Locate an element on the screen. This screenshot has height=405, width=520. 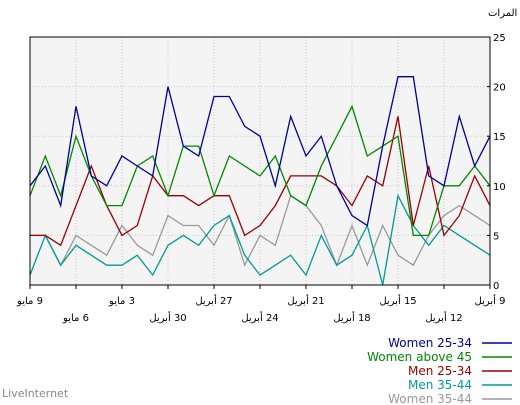
y-tick-label: 10 is located at coordinates (499, 187).